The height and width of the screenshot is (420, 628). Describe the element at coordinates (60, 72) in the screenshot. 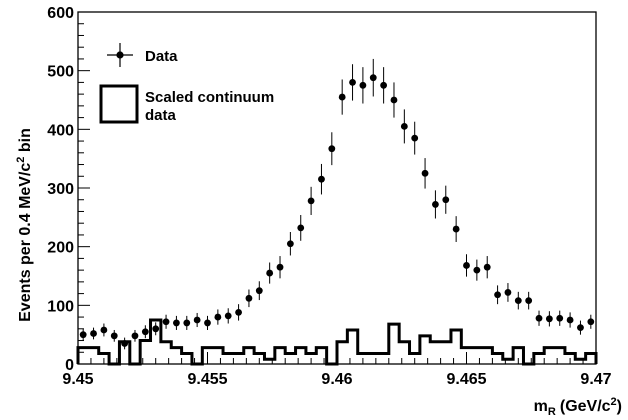

I see `y-tick-label: 500` at that location.